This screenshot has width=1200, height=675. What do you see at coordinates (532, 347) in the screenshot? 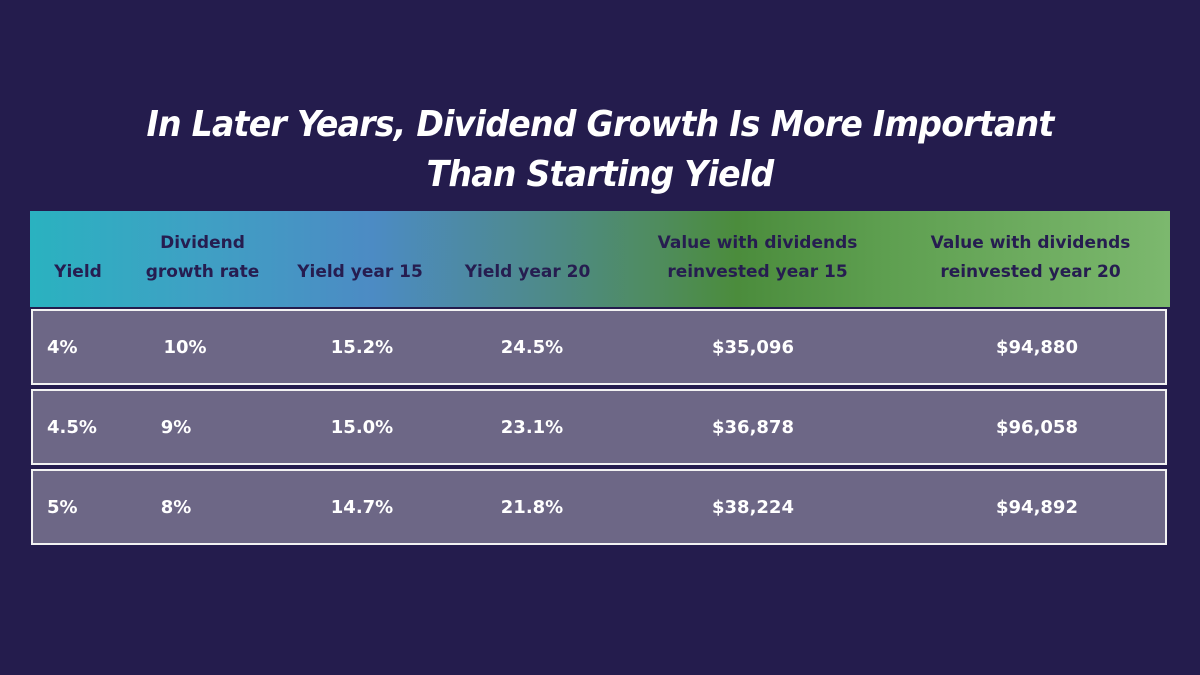
I see `cell-yield-year-20: 24.5%` at bounding box center [532, 347].